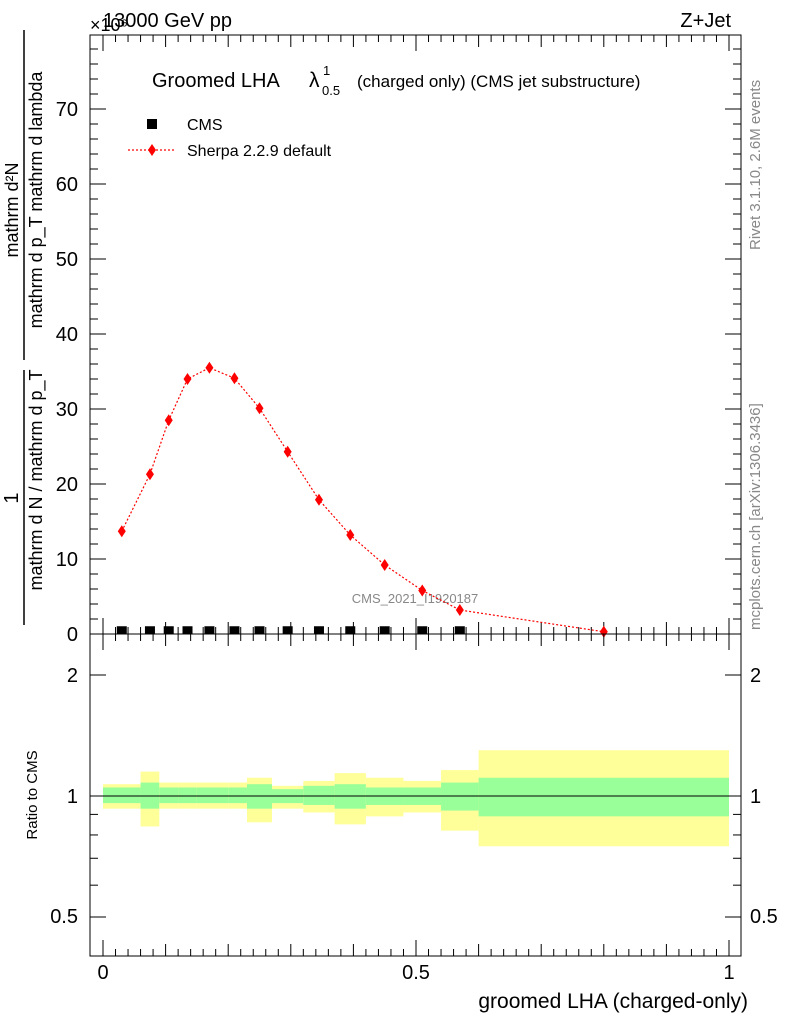 Image resolution: width=786 pixels, height=1024 pixels. Describe the element at coordinates (728, 973) in the screenshot. I see `xtick-1: 1` at that location.